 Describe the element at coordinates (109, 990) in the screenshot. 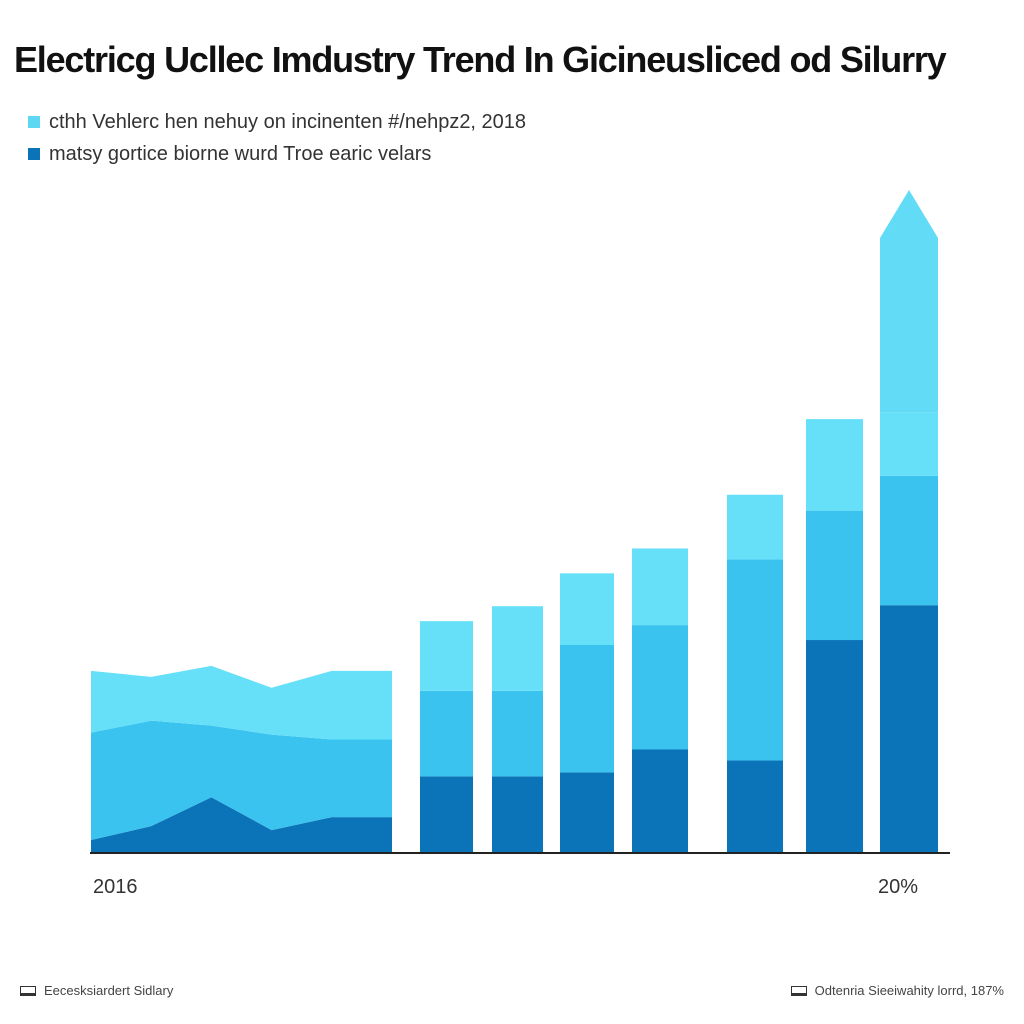

I see `footer-left-text: Eecesksiardert Sidlary` at that location.